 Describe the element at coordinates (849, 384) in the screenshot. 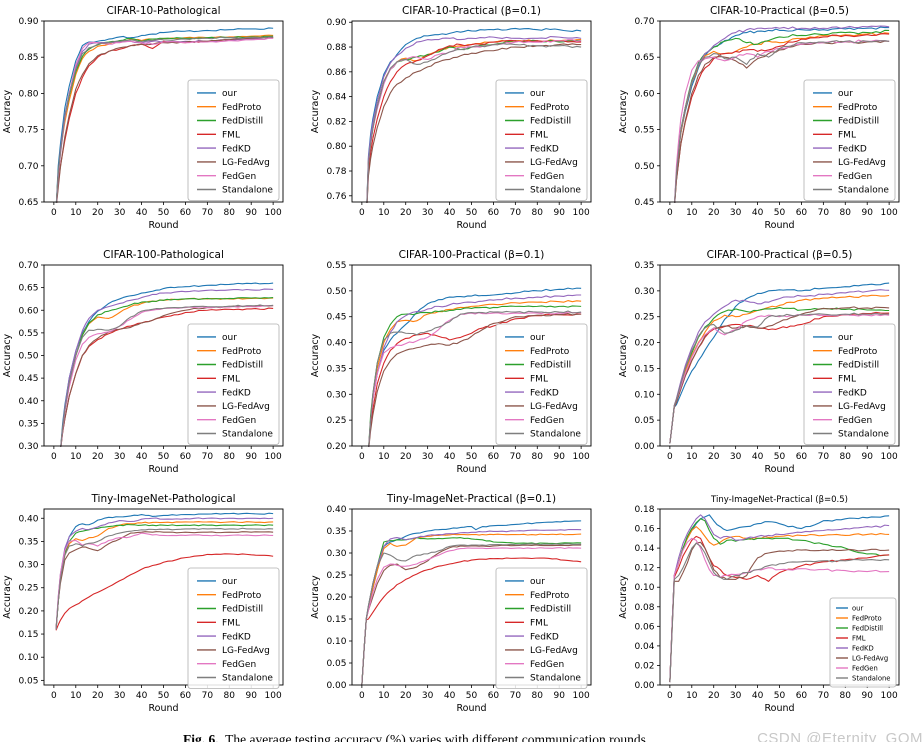

I see `legend-box` at that location.